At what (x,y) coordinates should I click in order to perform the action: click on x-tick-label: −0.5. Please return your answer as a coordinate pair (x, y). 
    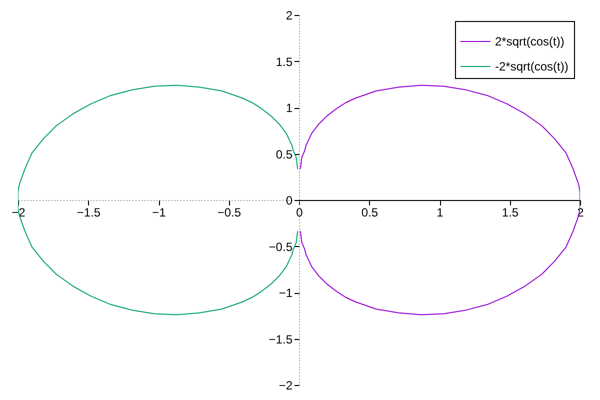
    Looking at the image, I should click on (229, 213).